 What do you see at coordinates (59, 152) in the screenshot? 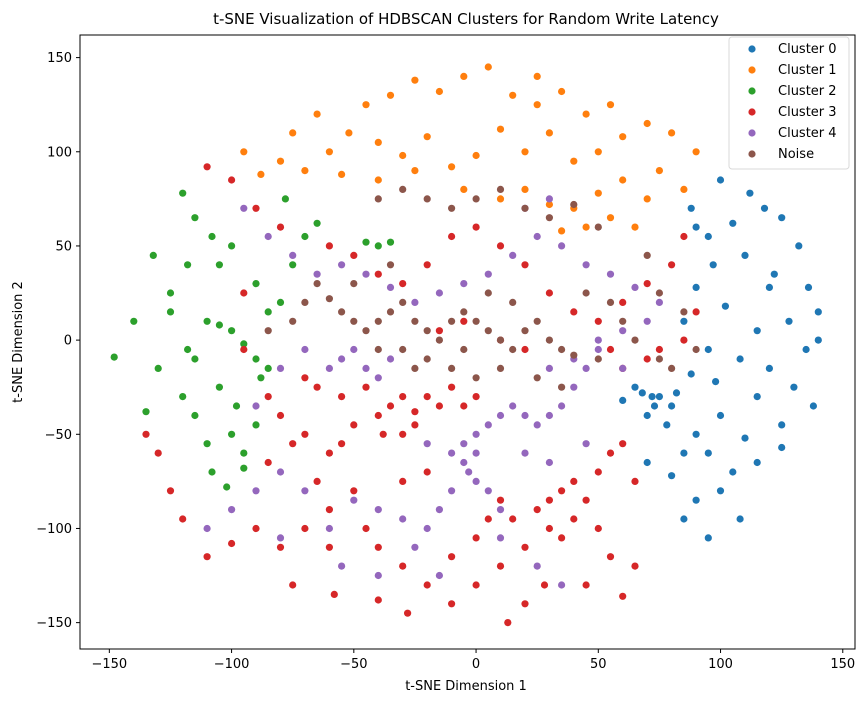
I see `y-tick-label: 100` at bounding box center [59, 152].